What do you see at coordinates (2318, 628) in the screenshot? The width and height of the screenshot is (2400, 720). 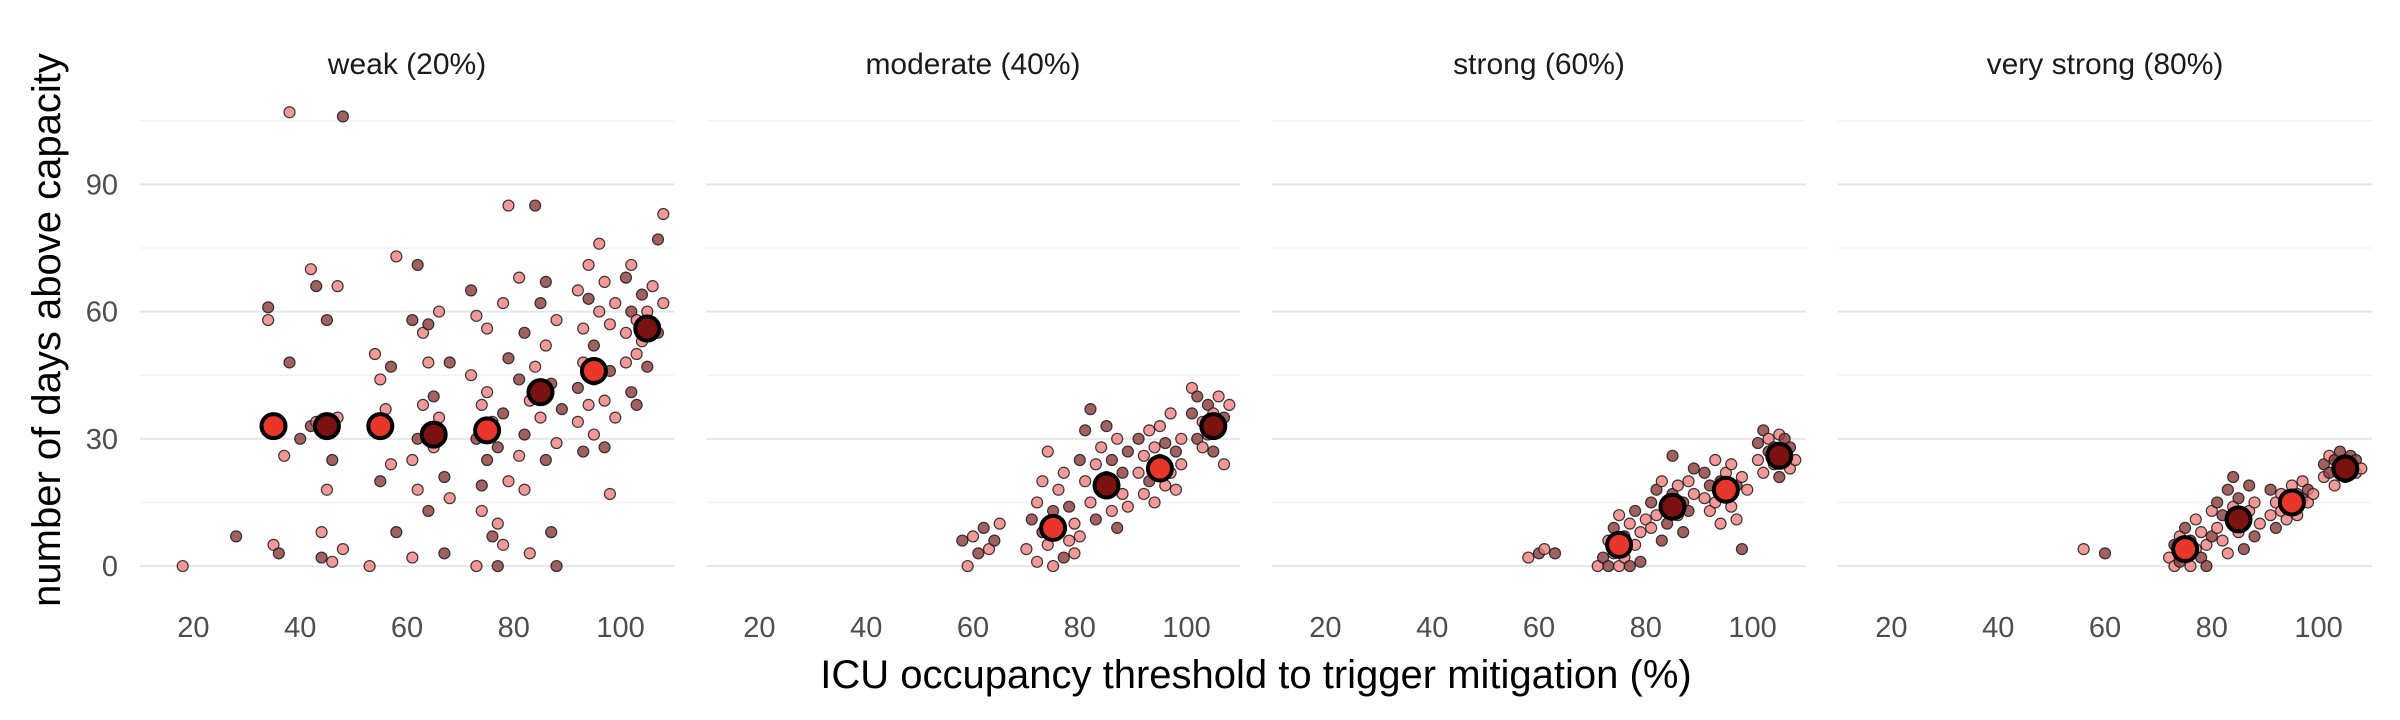 I see `x-tick-label: 100` at bounding box center [2318, 628].